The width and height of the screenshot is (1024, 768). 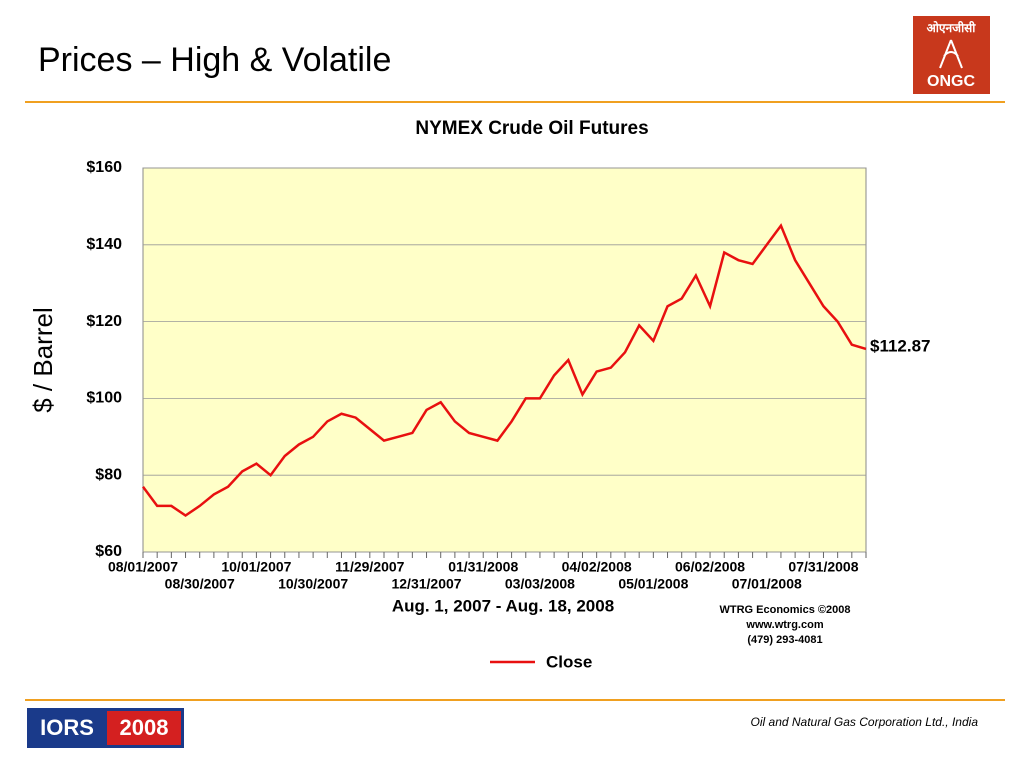 What do you see at coordinates (108, 474) in the screenshot?
I see `y-tick-label: $80` at bounding box center [108, 474].